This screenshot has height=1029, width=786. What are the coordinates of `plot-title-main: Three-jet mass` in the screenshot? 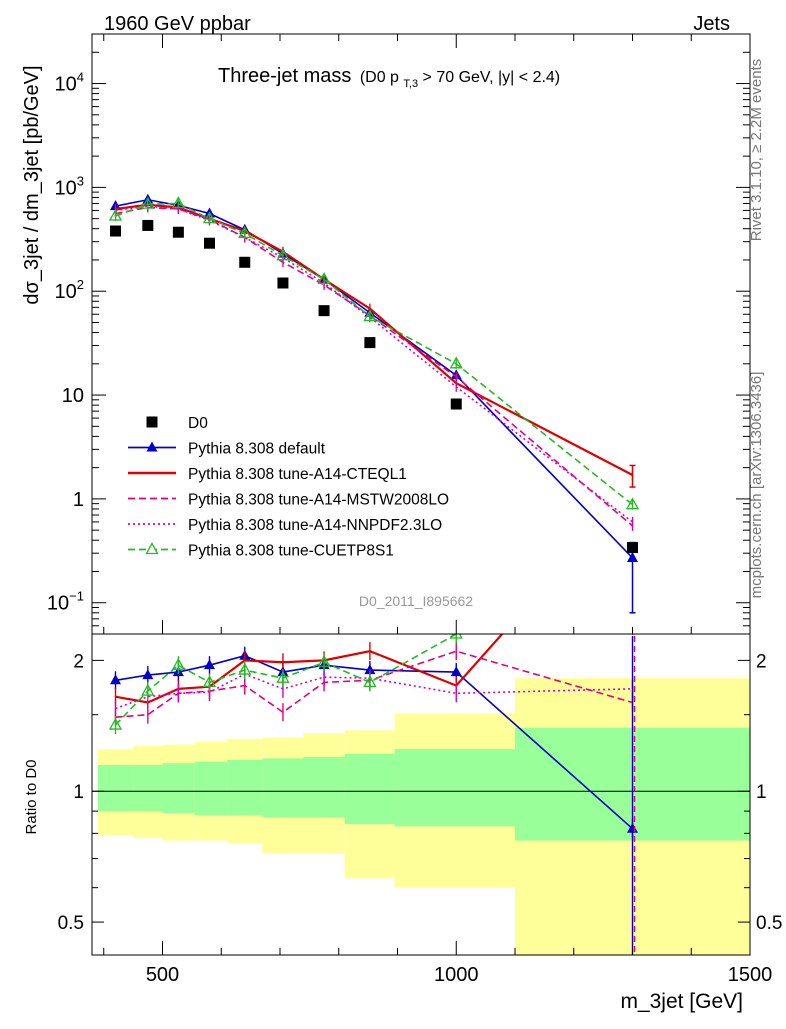 It's located at (284, 76).